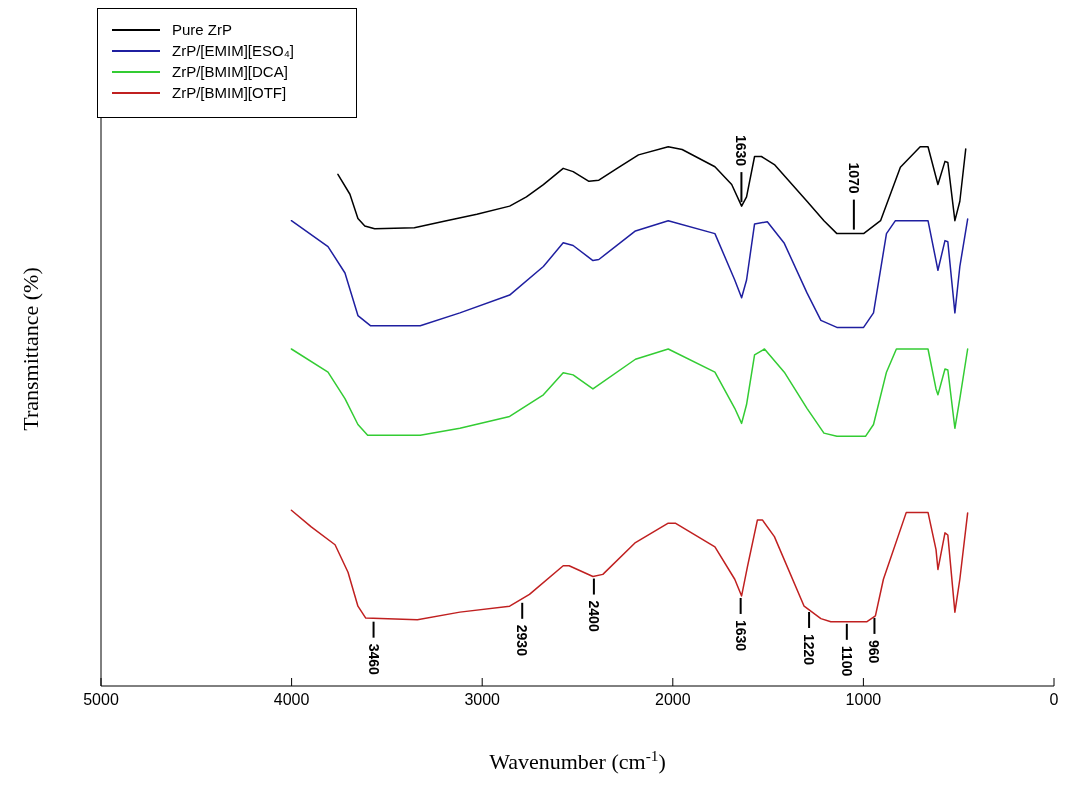  I want to click on legend-label: ZrP/[BMIM][OTF], so click(229, 93).